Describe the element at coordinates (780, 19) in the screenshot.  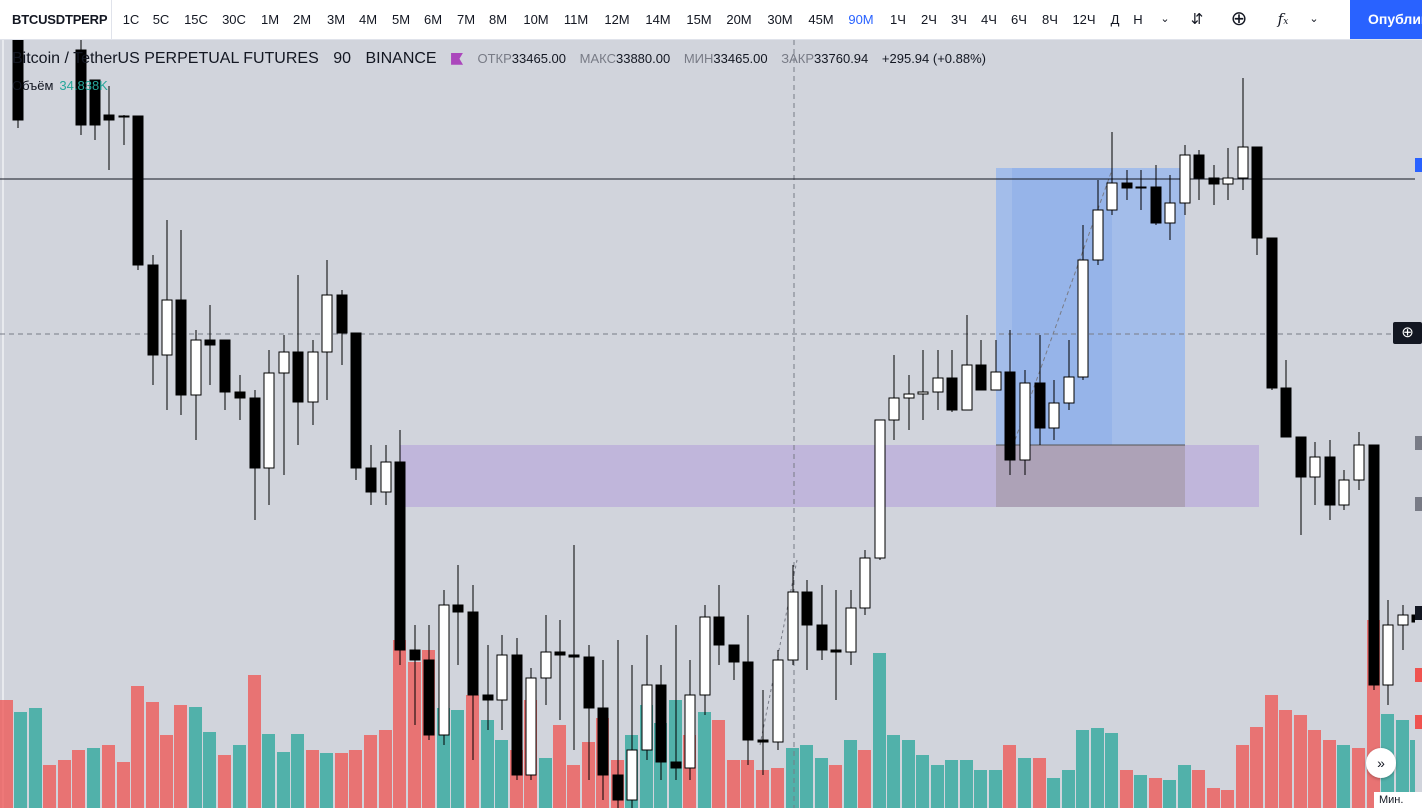
I see `interval-18: 30М` at that location.